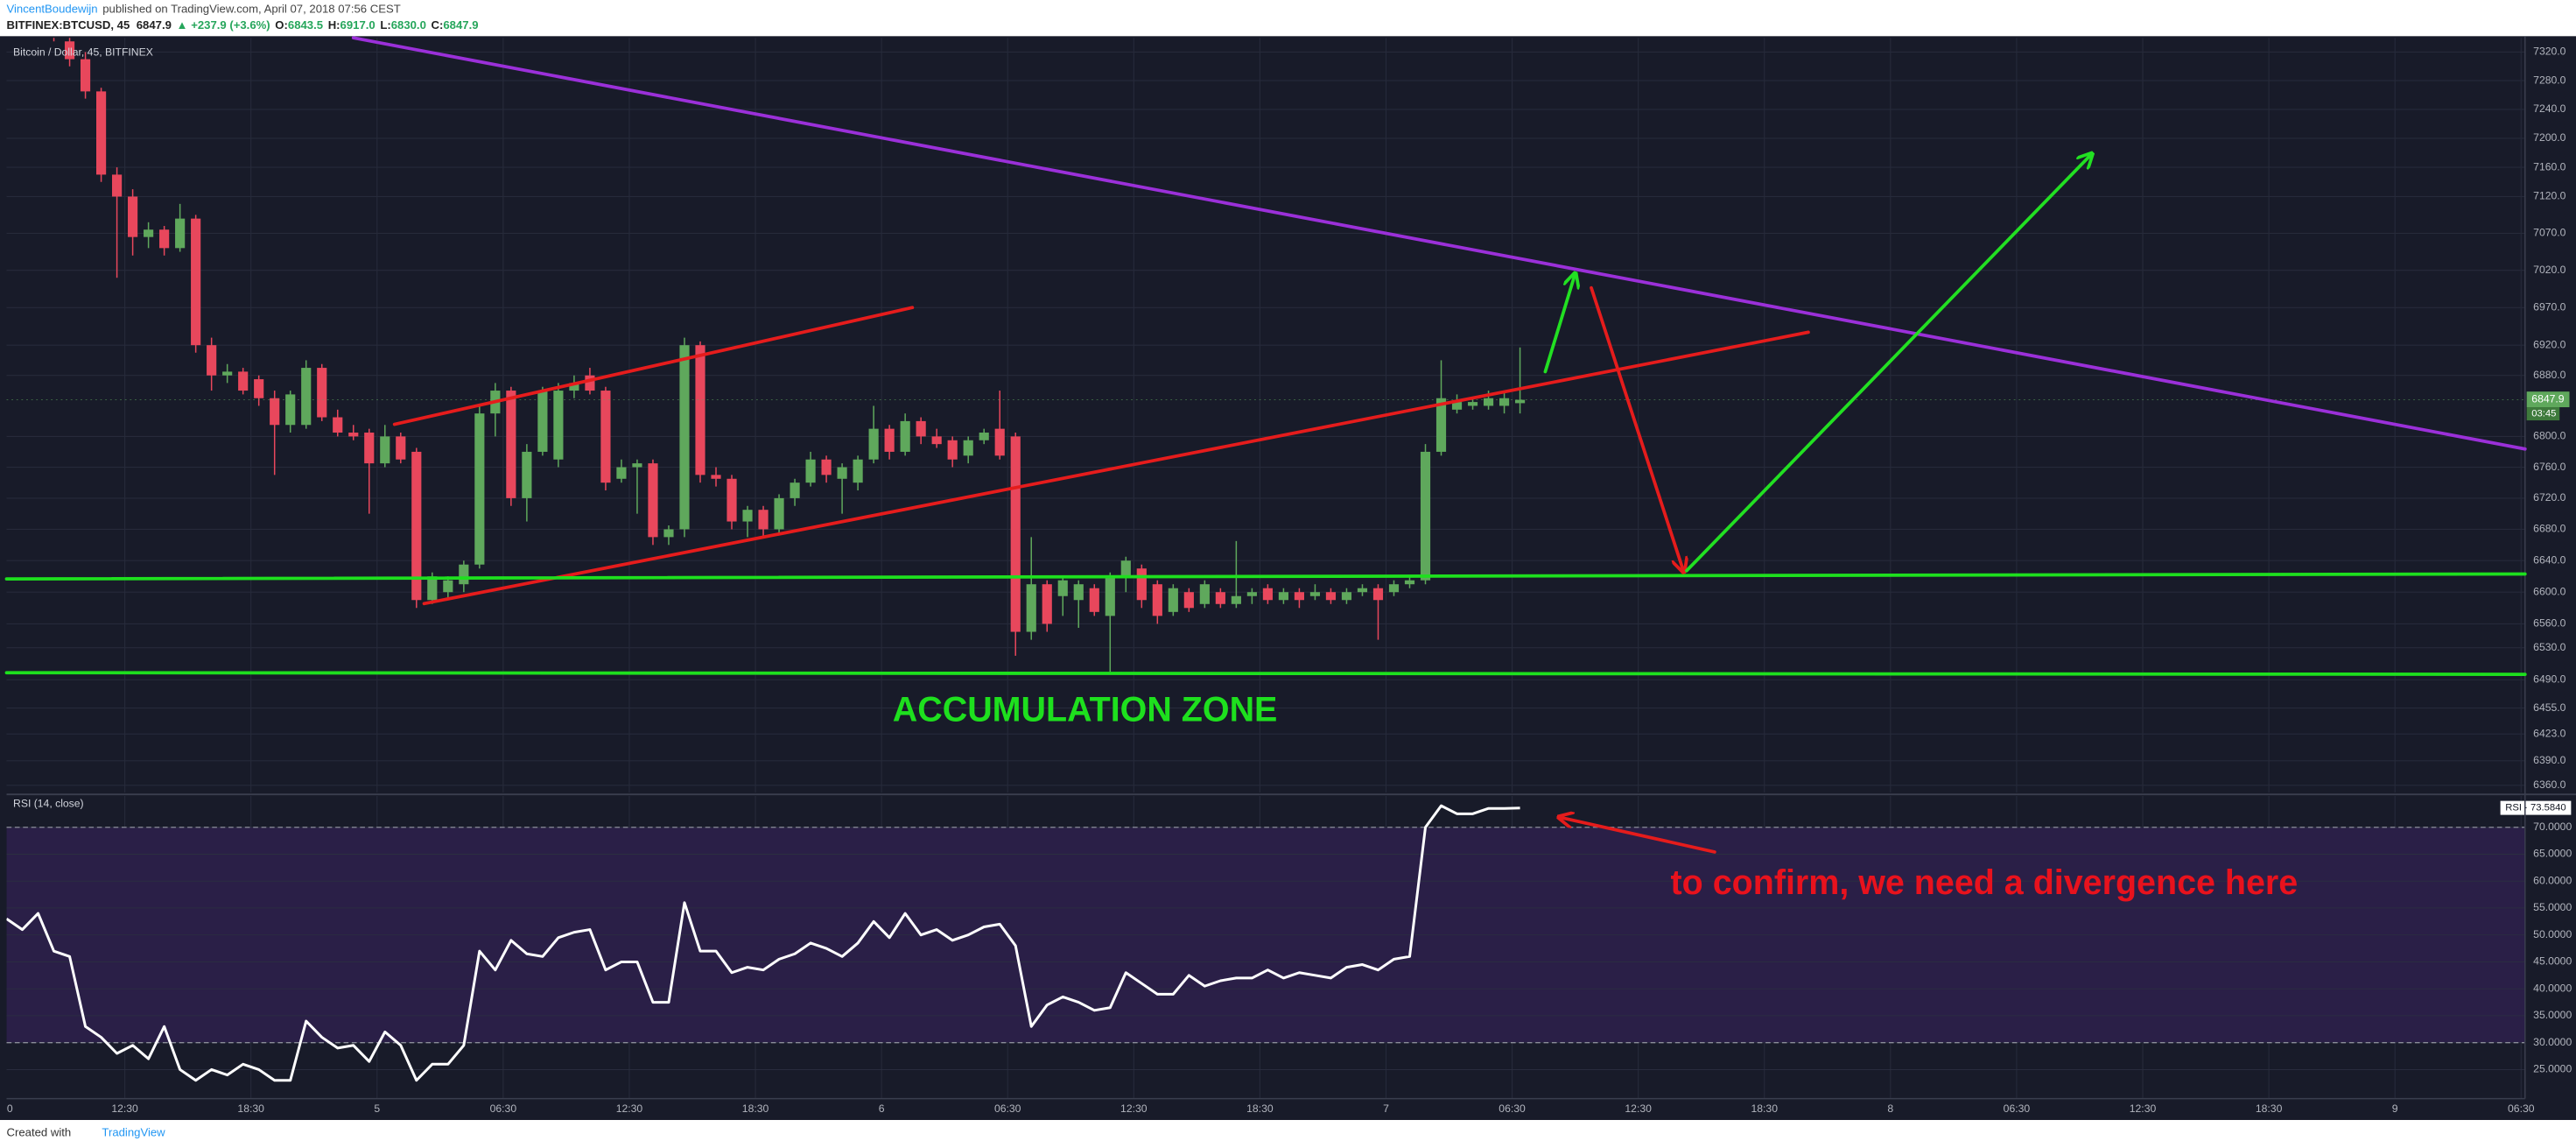 The width and height of the screenshot is (2576, 1148). Describe the element at coordinates (1116, 468) in the screenshot. I see `channel-lower` at that location.